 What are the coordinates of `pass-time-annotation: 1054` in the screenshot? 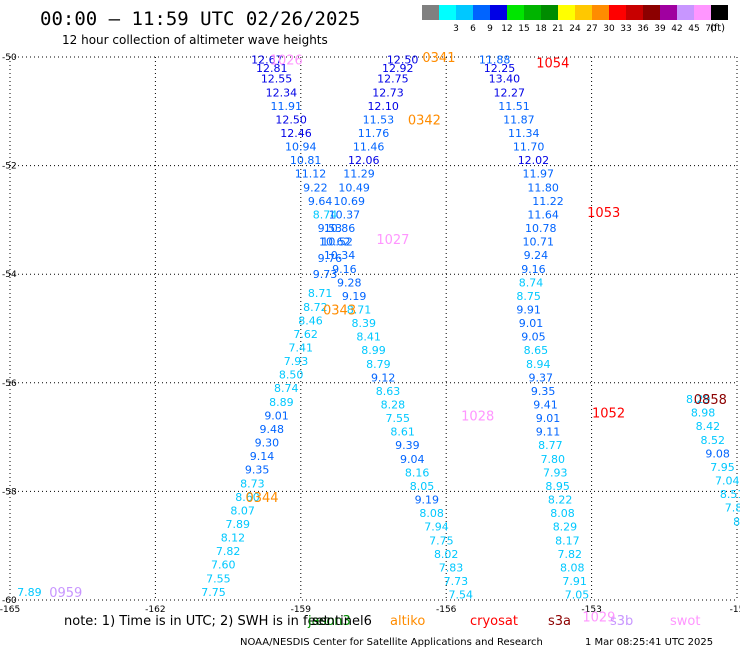 It's located at (552, 63).